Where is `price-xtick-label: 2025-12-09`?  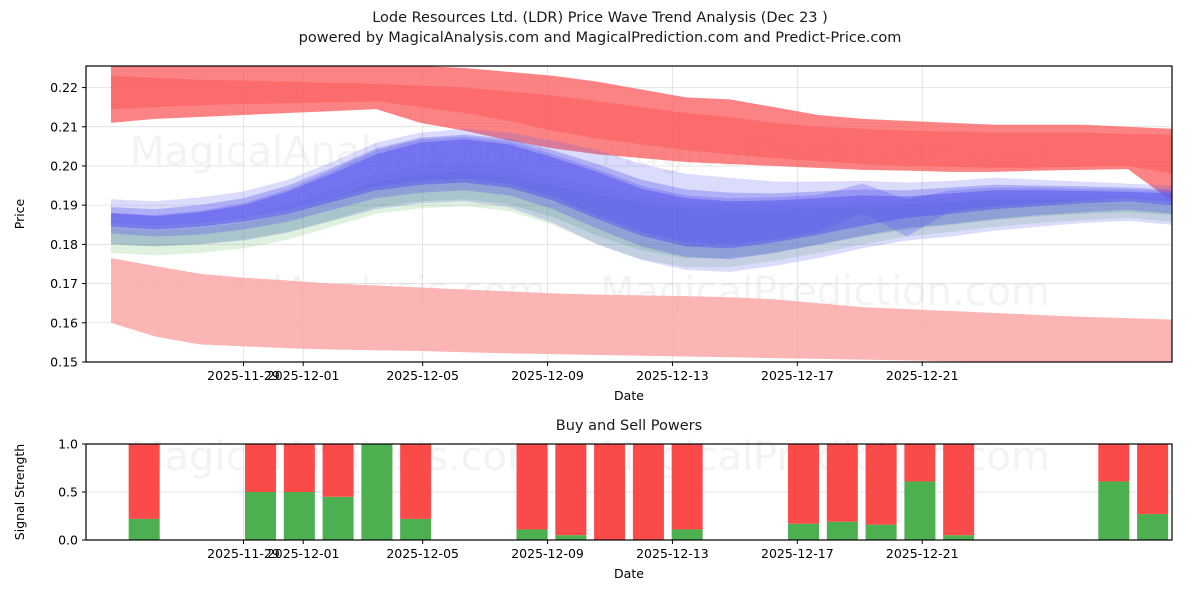
price-xtick-label: 2025-12-09 is located at coordinates (547, 375).